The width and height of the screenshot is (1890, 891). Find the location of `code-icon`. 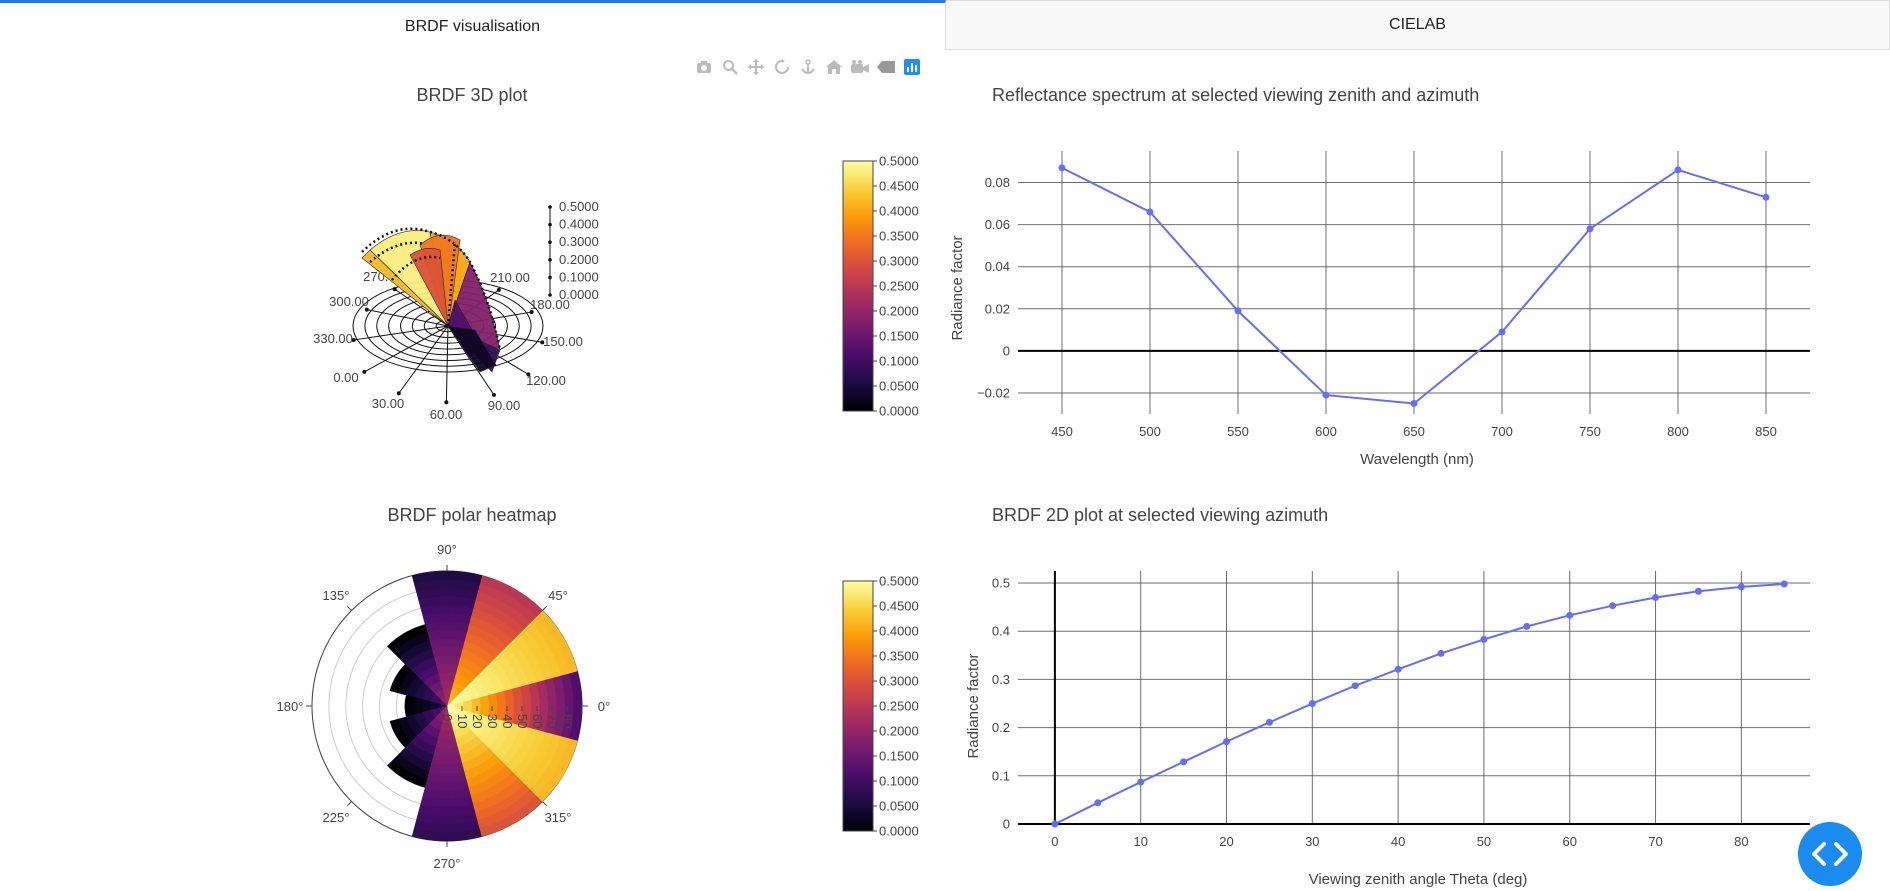

code-icon is located at coordinates (1830, 854).